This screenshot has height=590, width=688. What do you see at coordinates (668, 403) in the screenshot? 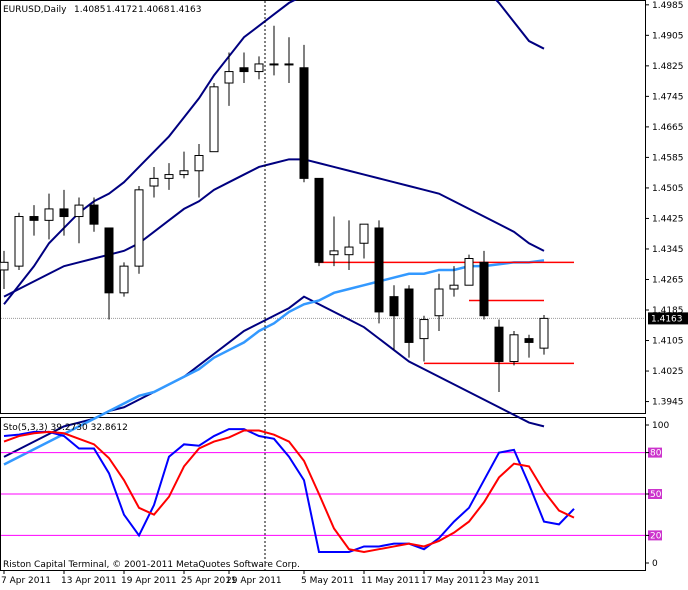
I see `price-tick-label: 1.3945` at bounding box center [668, 403].